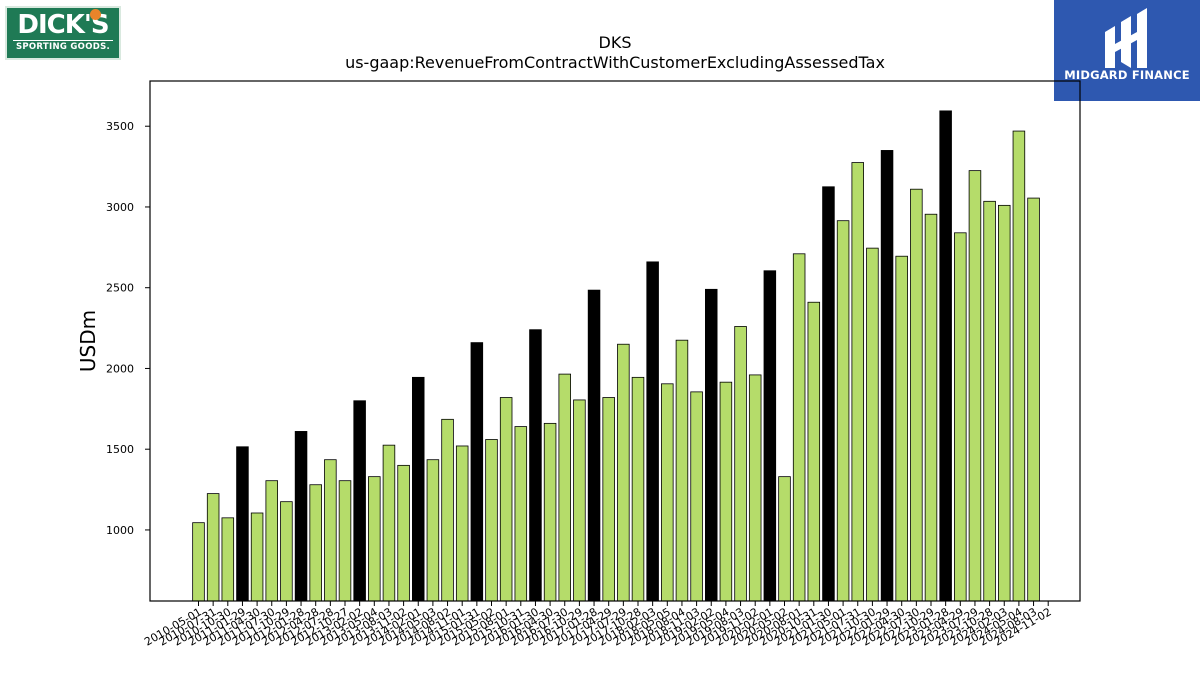 The height and width of the screenshot is (675, 1200). I want to click on logo-name: MIDGARD FINANCE, so click(1127, 75).